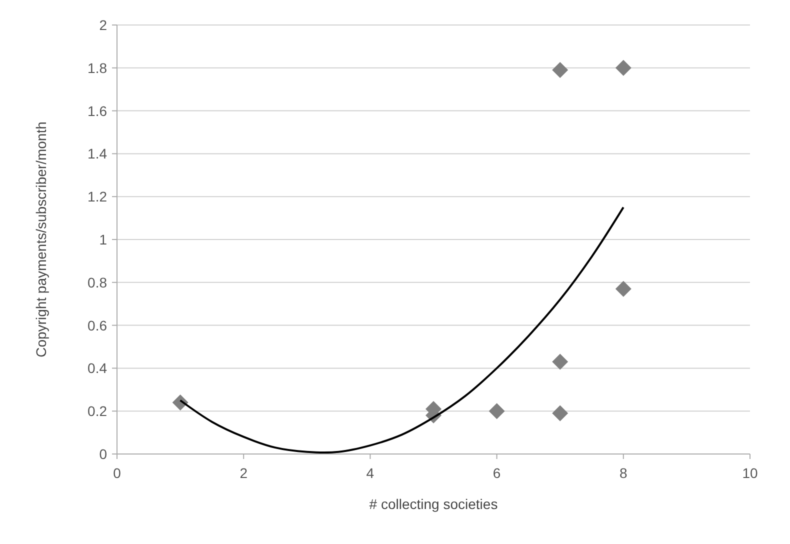 Image resolution: width=790 pixels, height=544 pixels. What do you see at coordinates (98, 325) in the screenshot?
I see `y-tick-label: 0.6` at bounding box center [98, 325].